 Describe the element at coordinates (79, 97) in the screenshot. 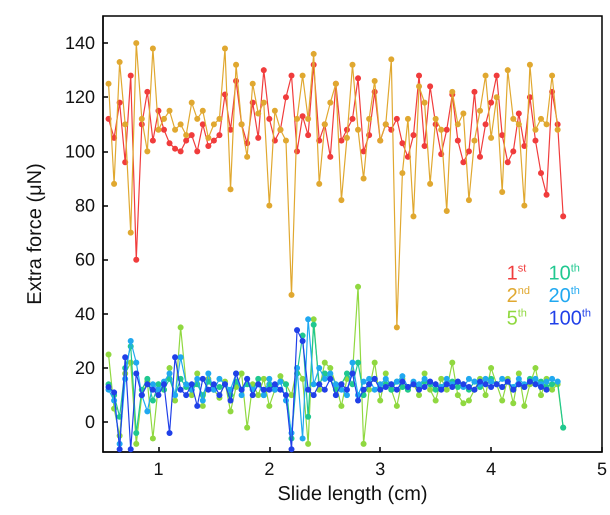

I see `y-tick-label: 120` at that location.